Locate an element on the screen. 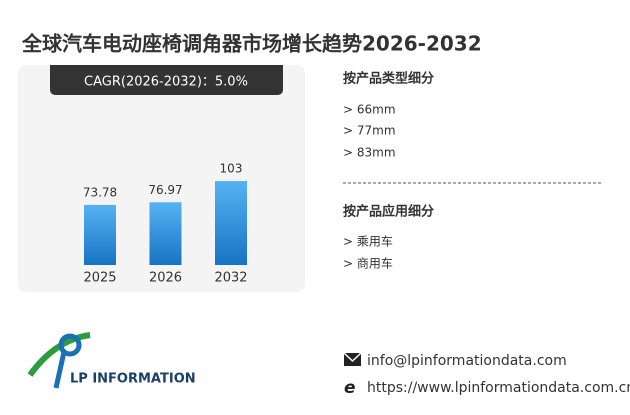 The image size is (630, 415). website: https://www.lpinformationdata.com.cn is located at coordinates (498, 388).